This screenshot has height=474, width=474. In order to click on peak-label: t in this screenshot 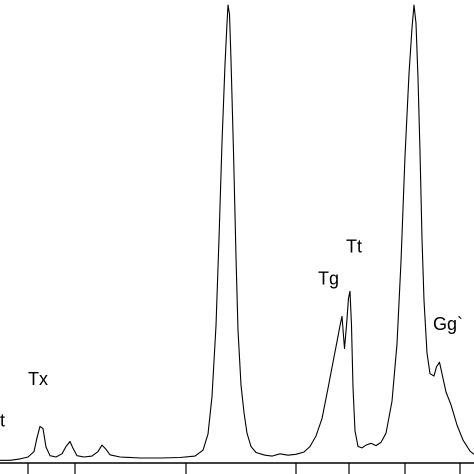, I will do `click(2, 420)`.